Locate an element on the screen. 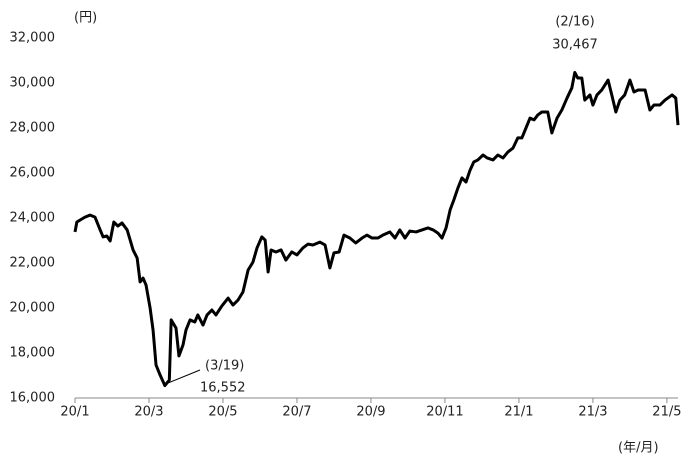 This screenshot has height=466, width=700. x-tick-label: 20/7 is located at coordinates (296, 412).